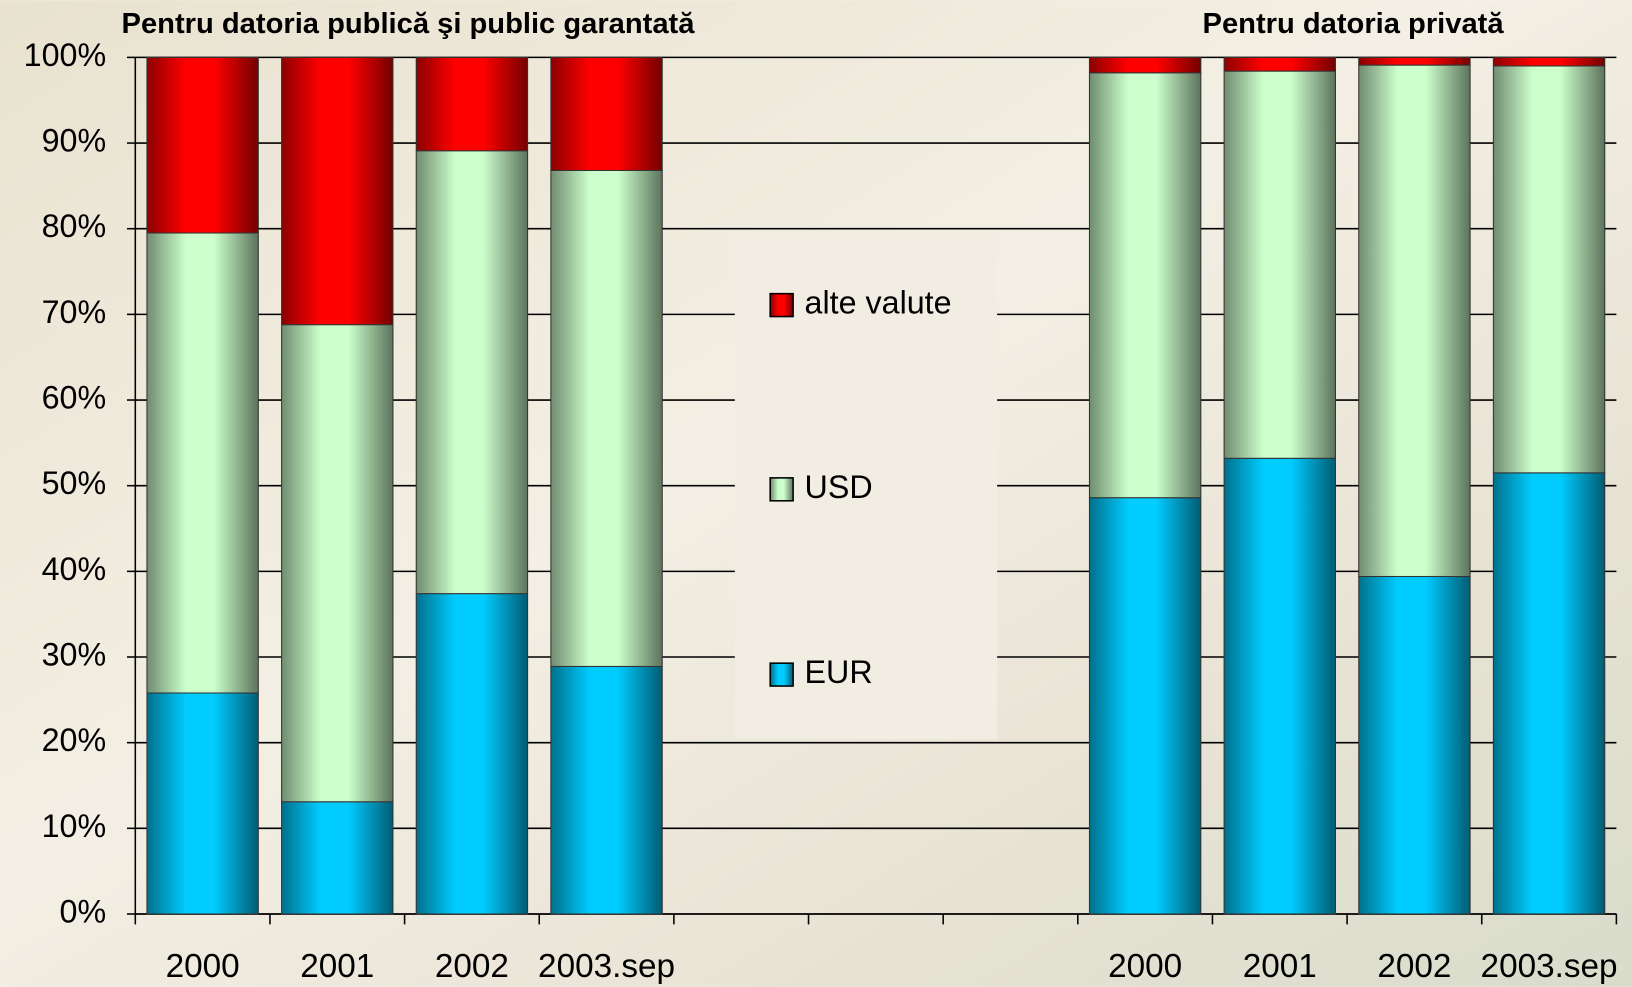  What do you see at coordinates (839, 672) in the screenshot?
I see `legend-label: EUR` at bounding box center [839, 672].